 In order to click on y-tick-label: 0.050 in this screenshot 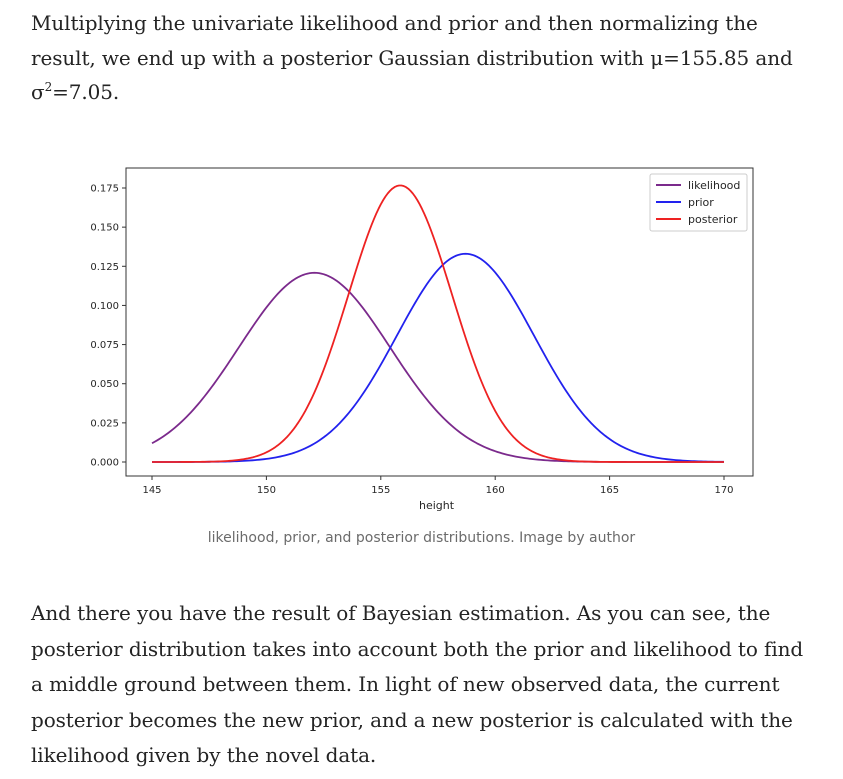, I will do `click(104, 384)`.